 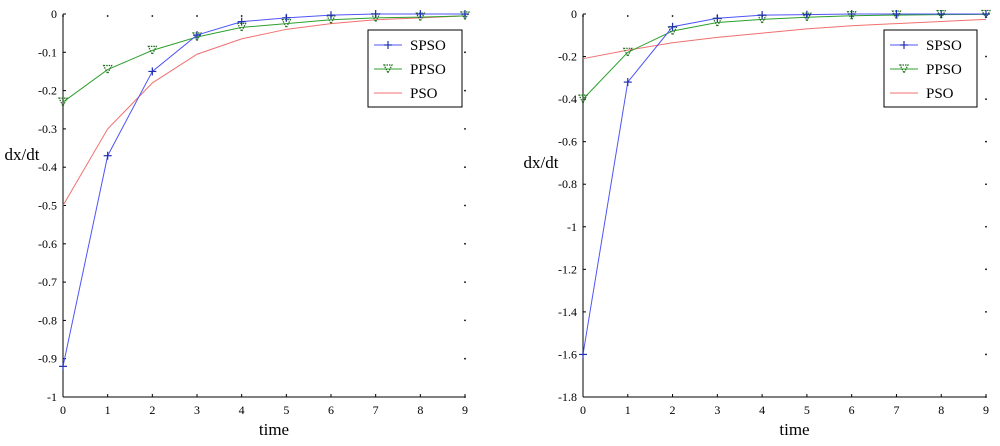 What do you see at coordinates (567, 312) in the screenshot?
I see `y-tick-label: -1.4` at bounding box center [567, 312].